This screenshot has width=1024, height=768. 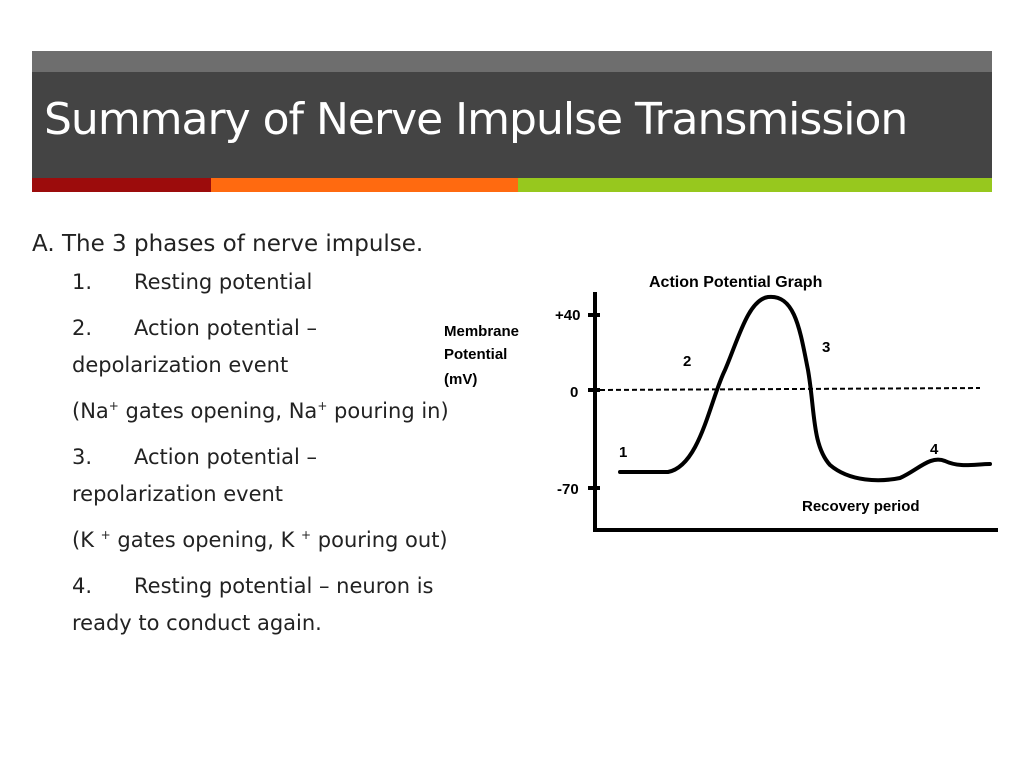 I want to click on y-axis-label-line1: Membrane, so click(x=481, y=331).